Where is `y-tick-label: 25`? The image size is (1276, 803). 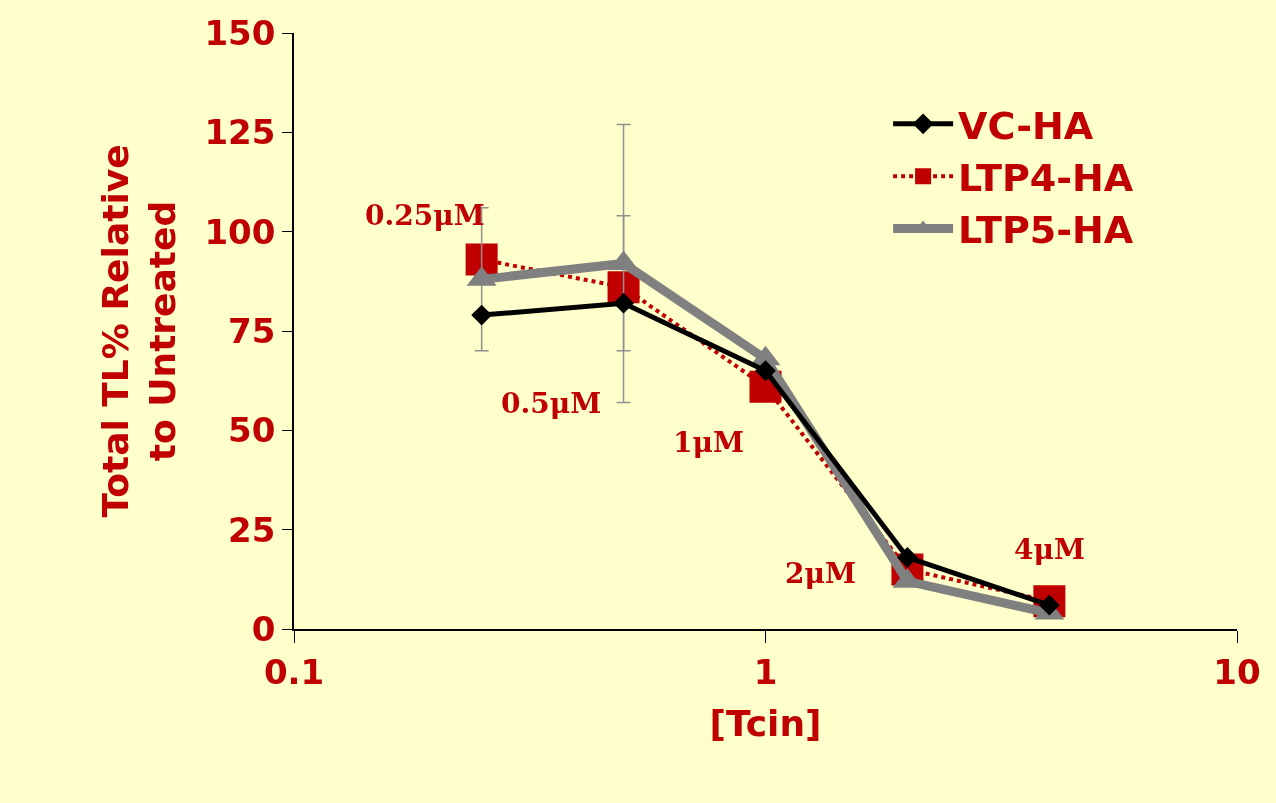 y-tick-label: 25 is located at coordinates (252, 529).